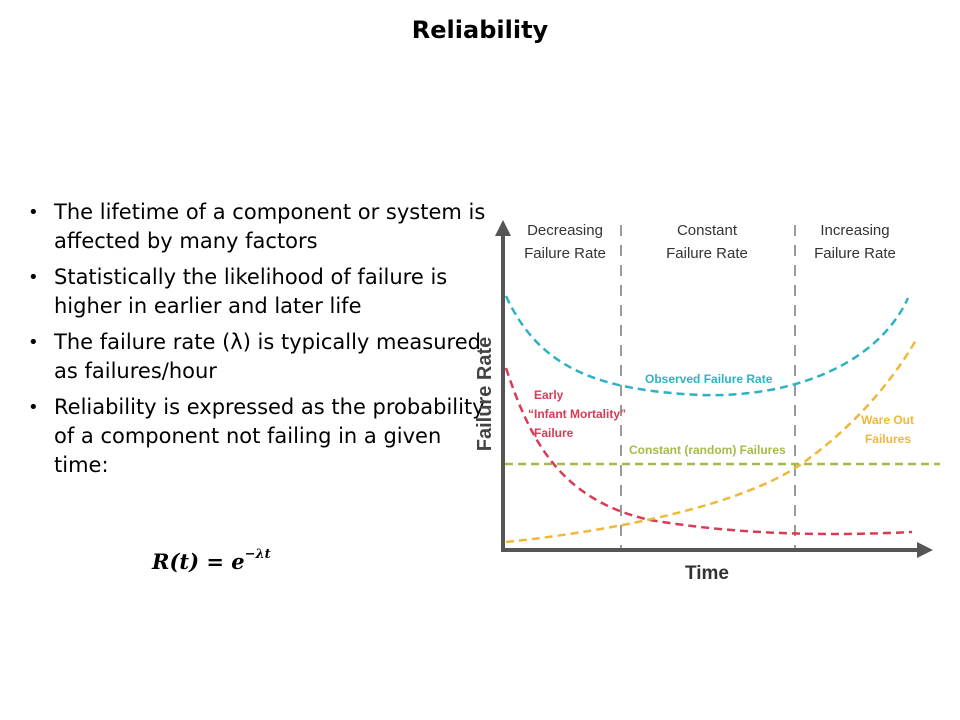 Image resolution: width=960 pixels, height=720 pixels. What do you see at coordinates (257, 554) in the screenshot?
I see `formula-exponent: −λt` at bounding box center [257, 554].